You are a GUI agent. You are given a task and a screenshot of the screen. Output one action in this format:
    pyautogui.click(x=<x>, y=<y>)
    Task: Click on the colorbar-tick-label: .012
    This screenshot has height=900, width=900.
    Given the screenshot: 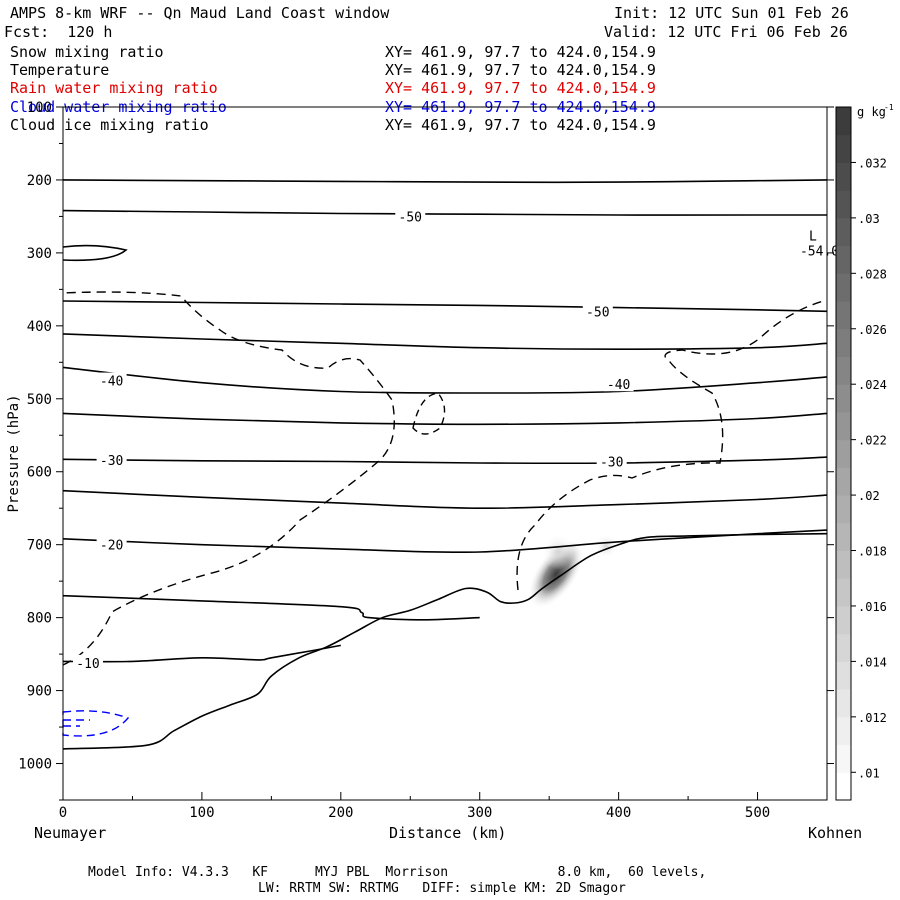 What is the action you would take?
    pyautogui.click(x=872, y=718)
    